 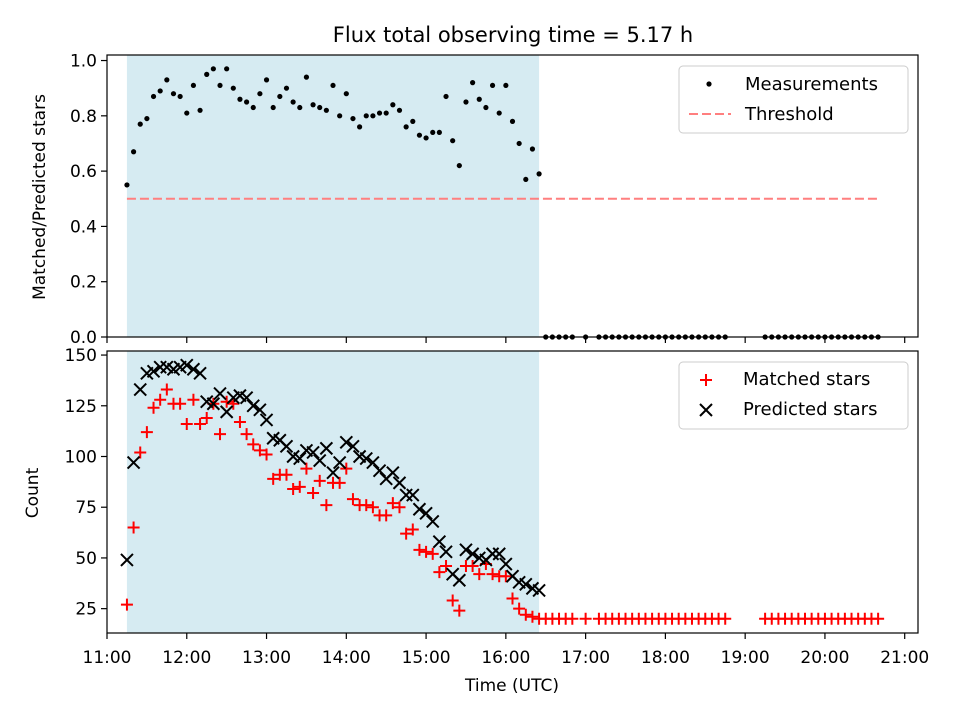 What do you see at coordinates (810, 409) in the screenshot?
I see `legend-predicted-label: Predicted stars` at bounding box center [810, 409].